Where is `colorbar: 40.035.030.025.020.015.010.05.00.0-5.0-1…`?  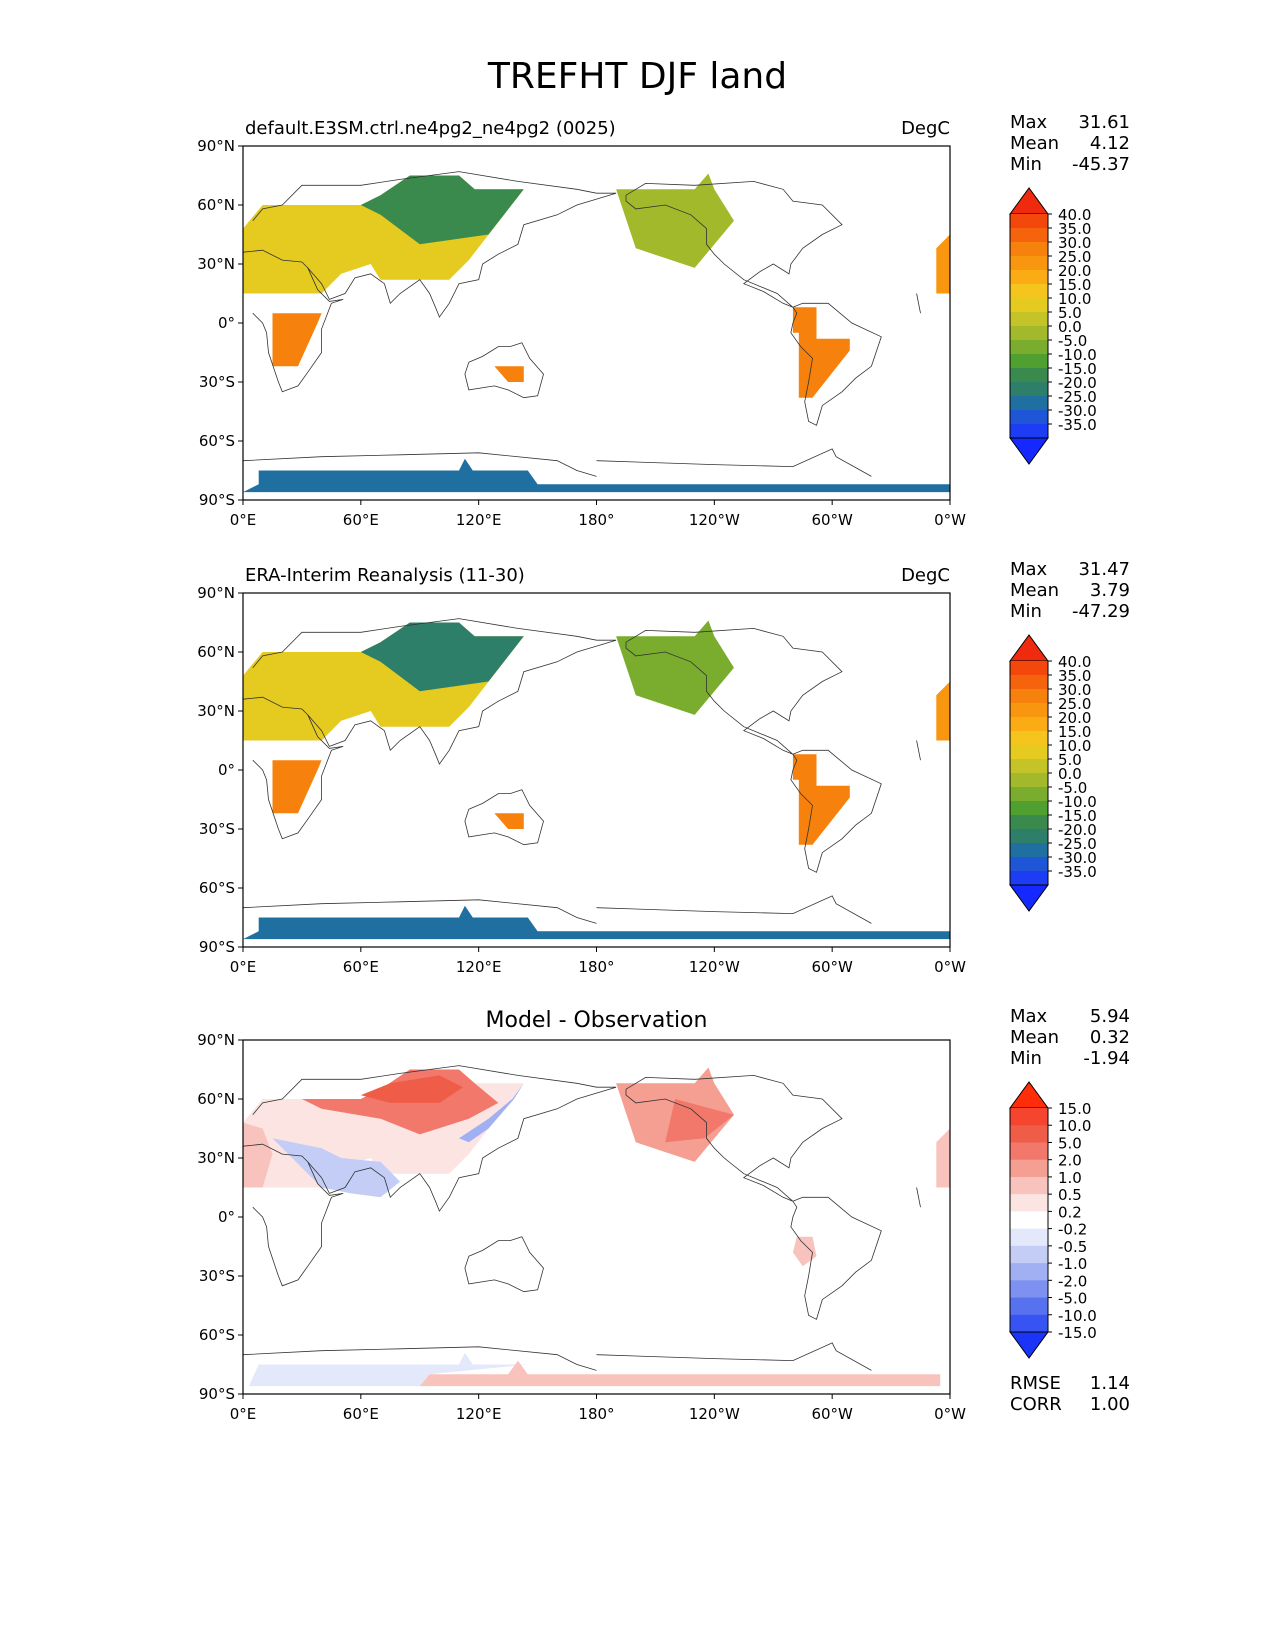 colorbar: 40.035.030.025.020.015.010.05.00.0-5.0-1… is located at coordinates (1053, 773).